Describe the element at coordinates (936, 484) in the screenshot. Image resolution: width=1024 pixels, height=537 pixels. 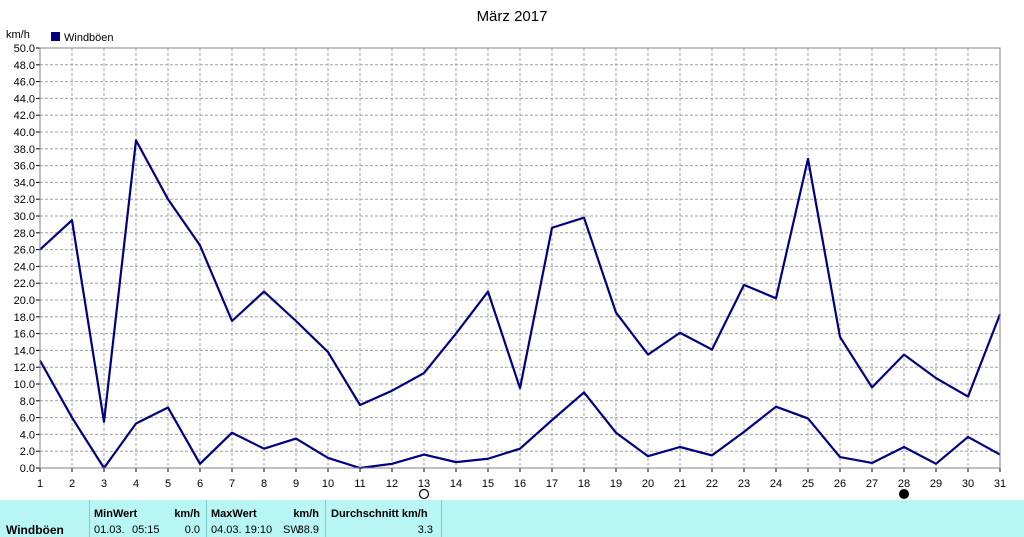
I see `x-tick-label: 29` at that location.